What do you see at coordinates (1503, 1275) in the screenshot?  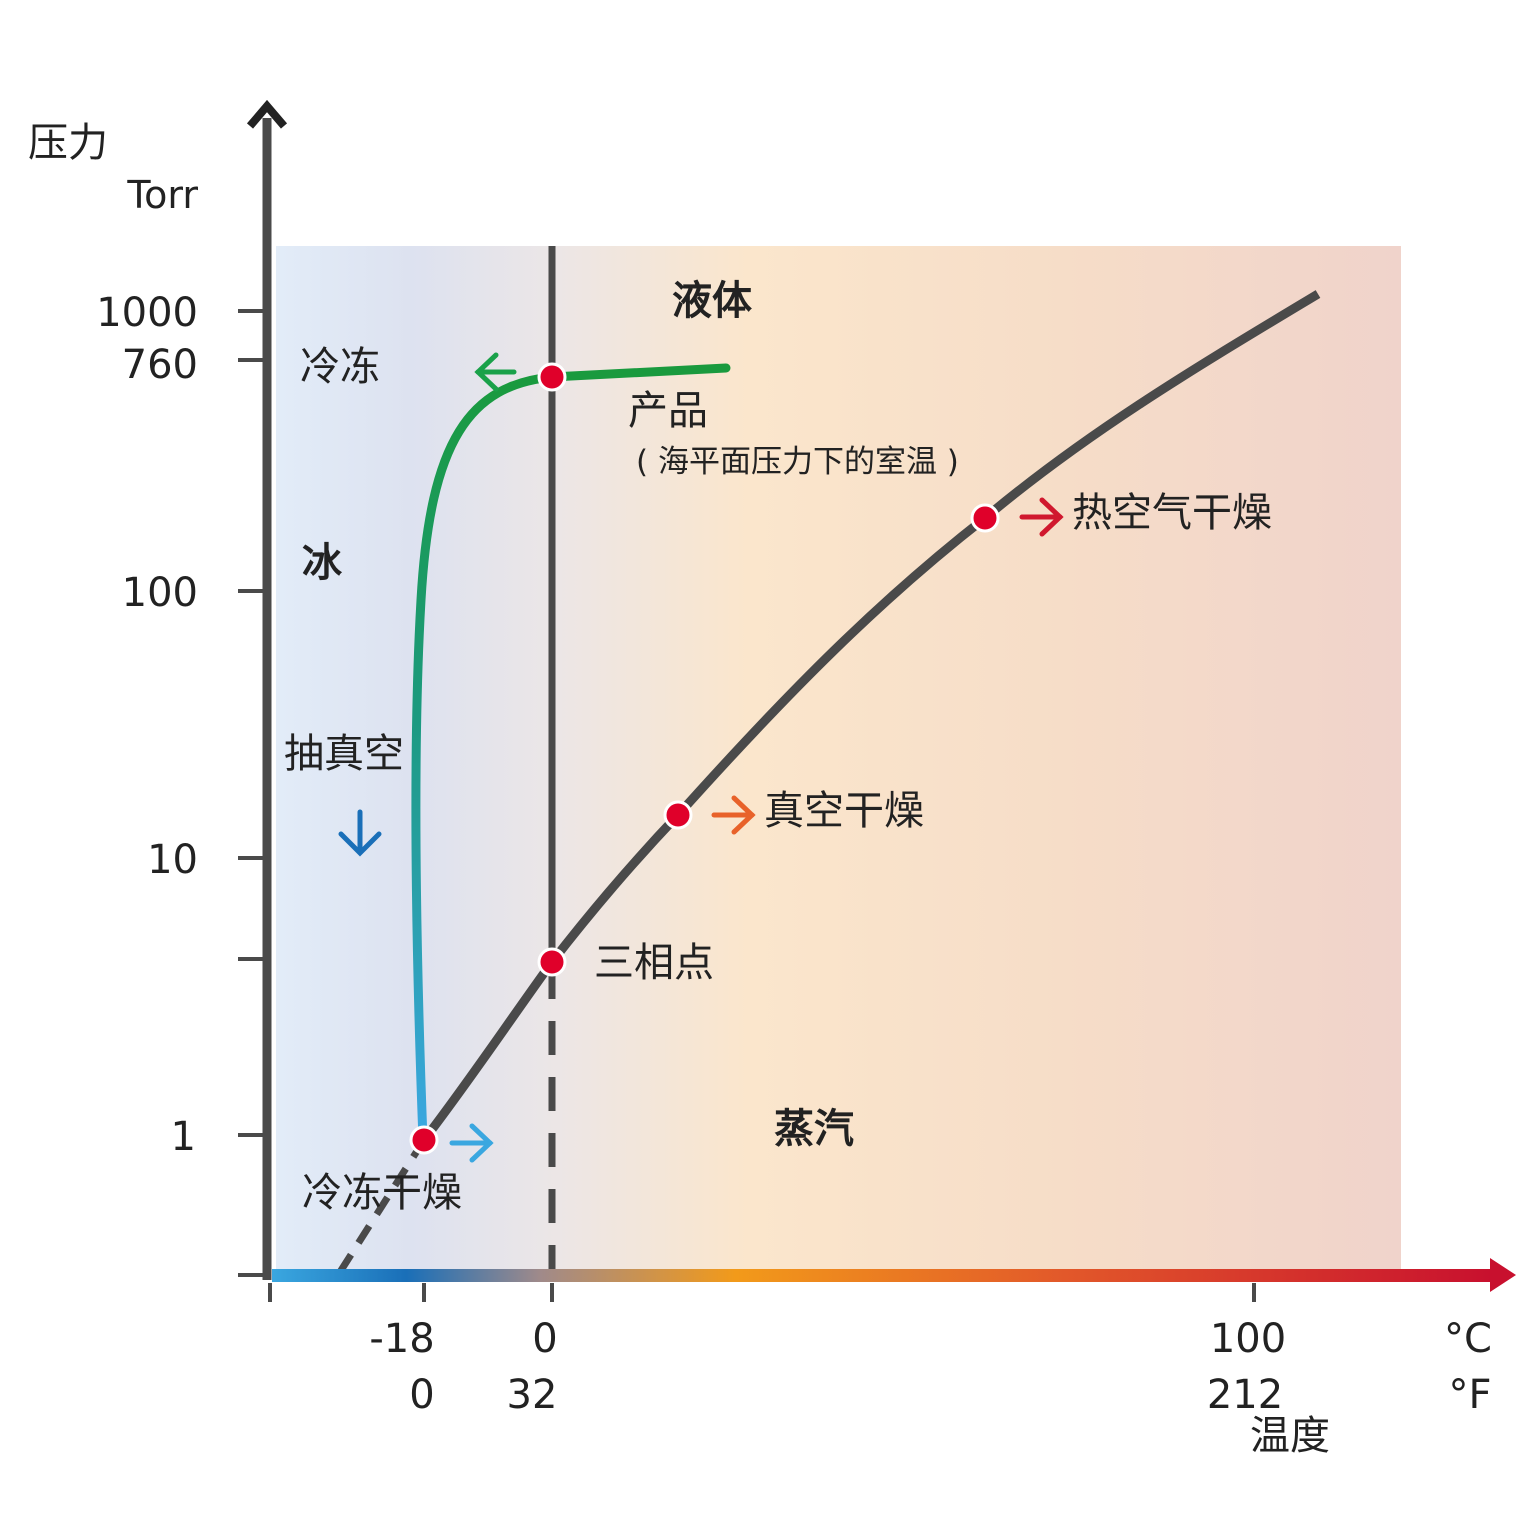 I see `x-axis-arrow-icon` at bounding box center [1503, 1275].